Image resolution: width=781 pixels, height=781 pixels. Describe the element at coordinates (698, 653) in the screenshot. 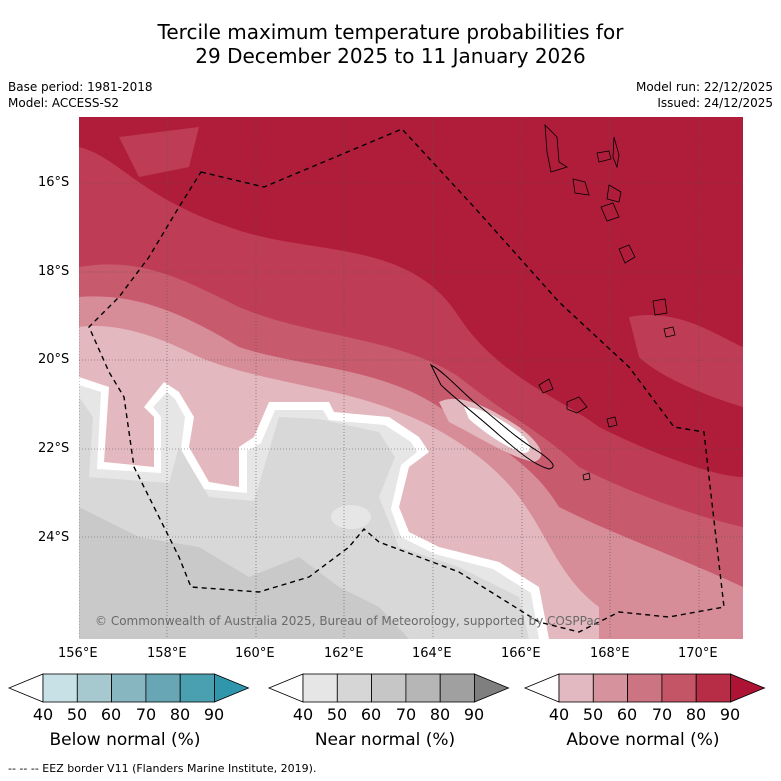

I see `lon-tick-170e: 170°E` at that location.